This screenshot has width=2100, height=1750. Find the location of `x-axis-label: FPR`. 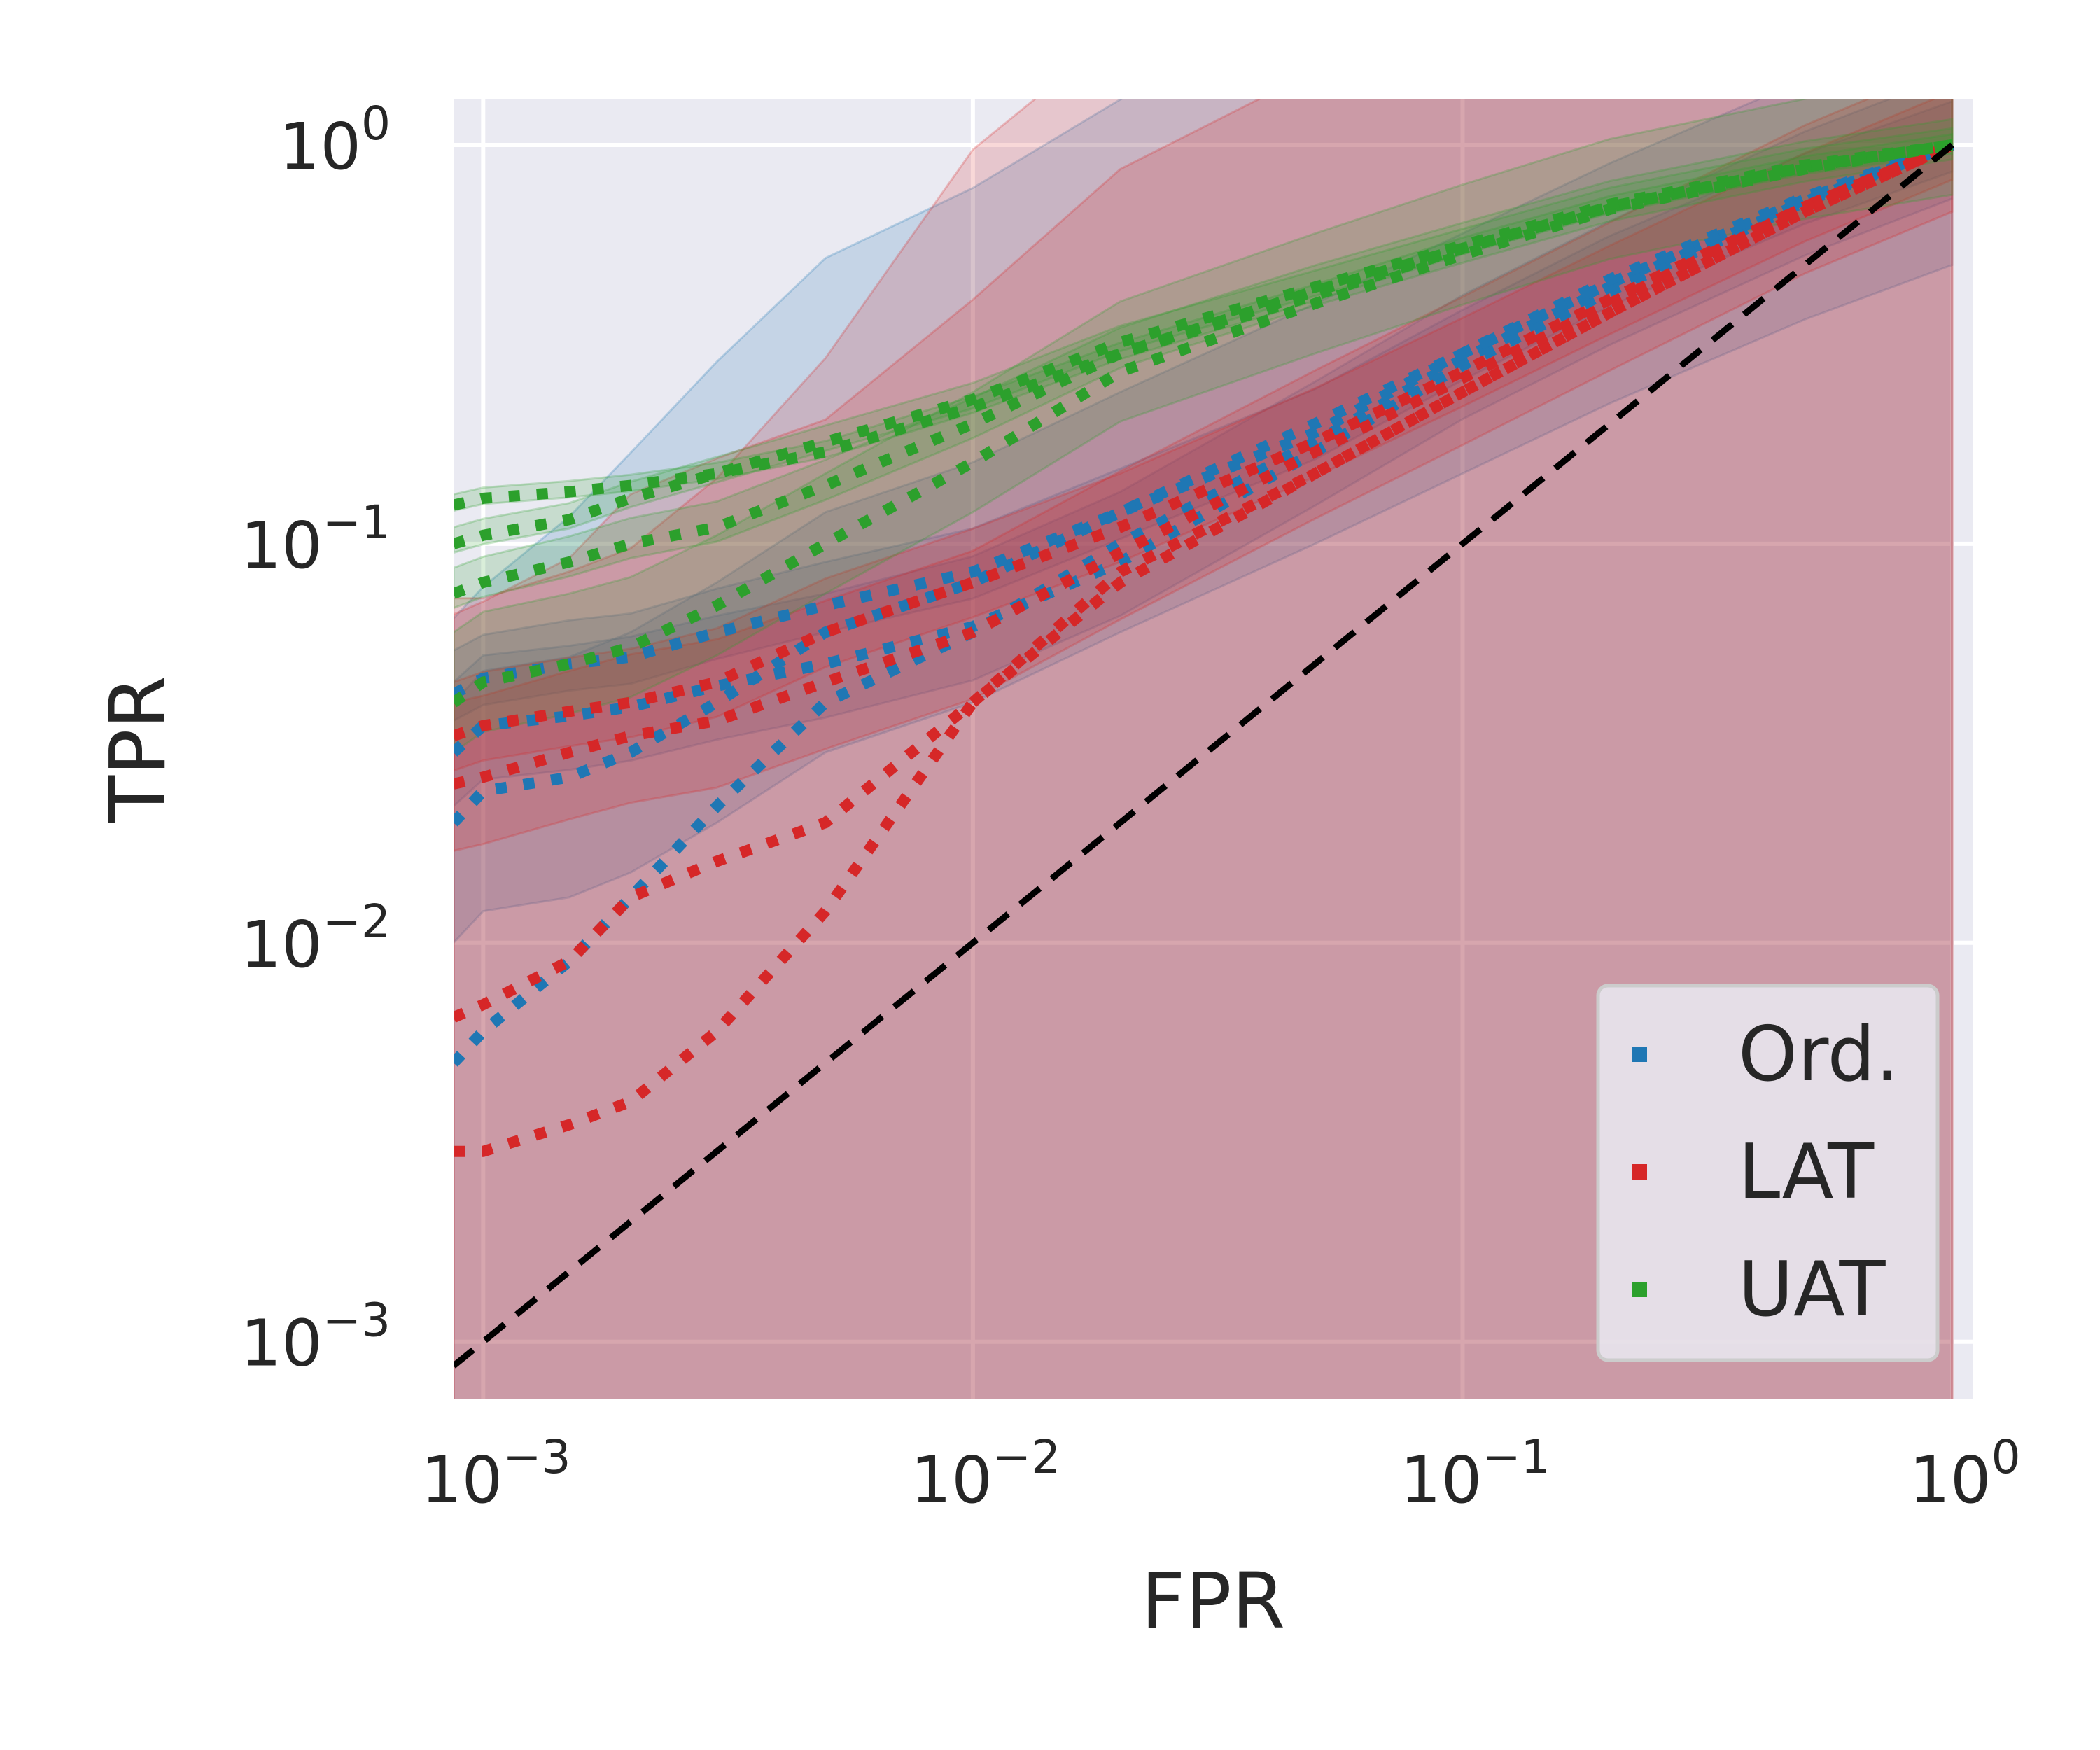

x-axis-label: FPR is located at coordinates (1213, 1601).